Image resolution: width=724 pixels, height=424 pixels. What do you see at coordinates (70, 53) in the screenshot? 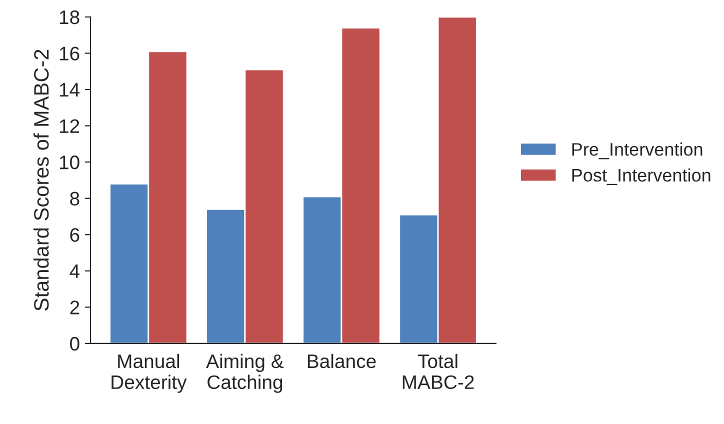
I see `y-tick-label: 16` at bounding box center [70, 53].